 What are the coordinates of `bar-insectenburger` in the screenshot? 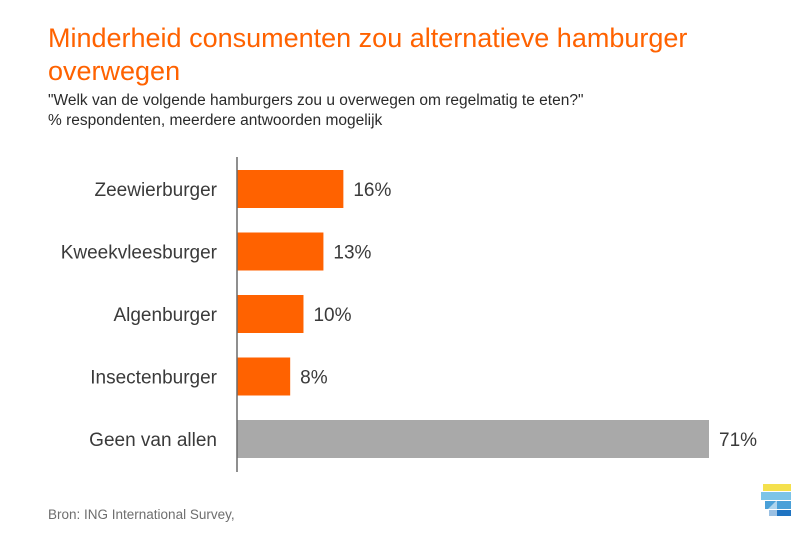 It's located at (264, 376).